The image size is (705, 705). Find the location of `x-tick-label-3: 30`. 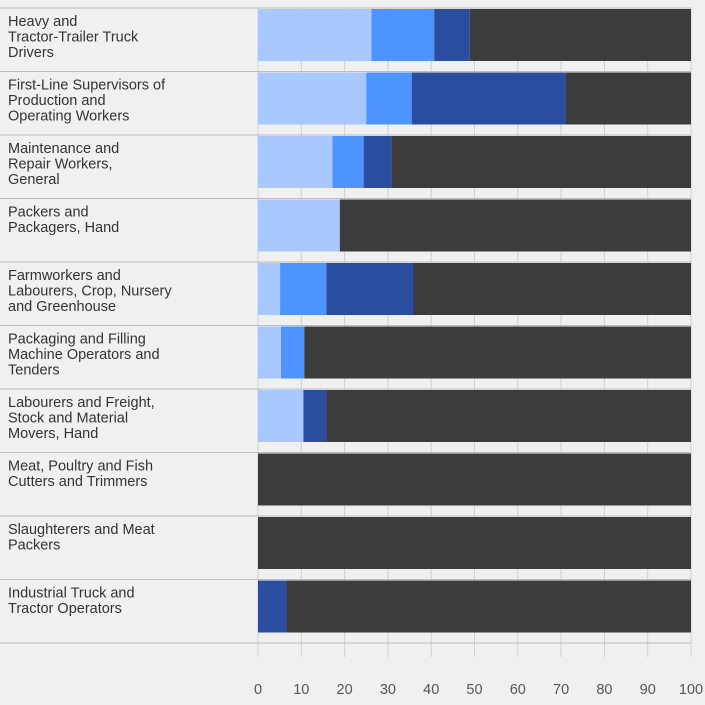

x-tick-label-3: 30 is located at coordinates (388, 690).